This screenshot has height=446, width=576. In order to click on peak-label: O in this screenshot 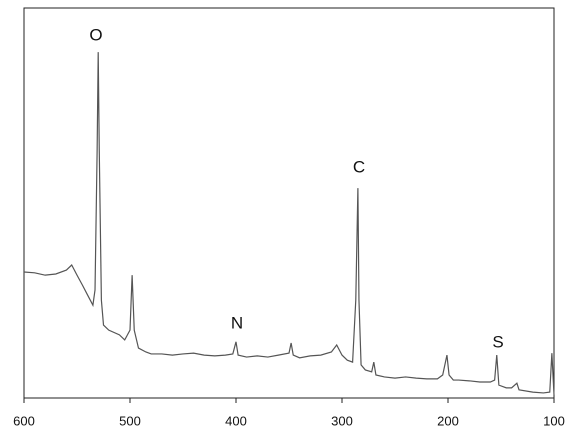, I will do `click(95, 34)`.